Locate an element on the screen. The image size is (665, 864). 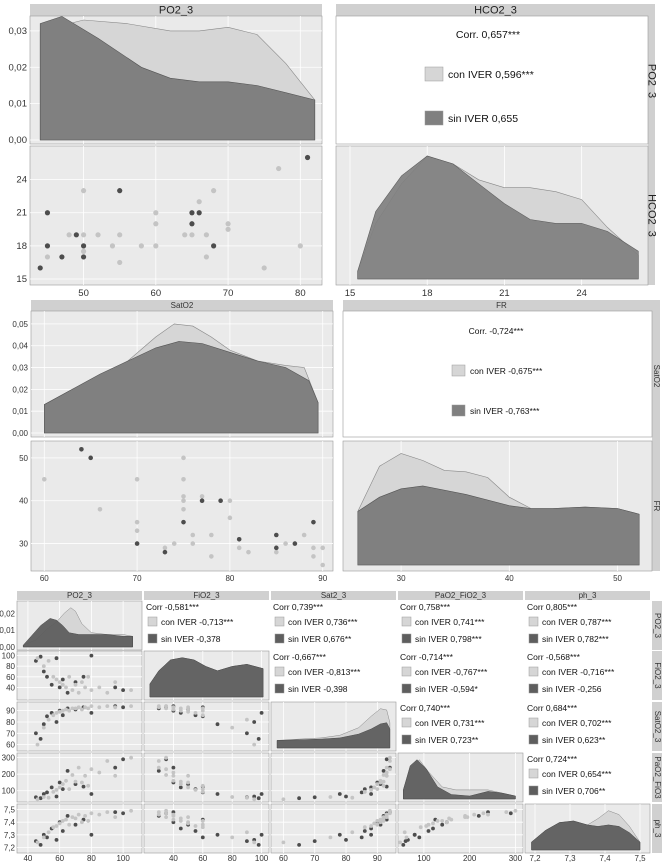
ytick-label: 50 is located at coordinates (23, 458).